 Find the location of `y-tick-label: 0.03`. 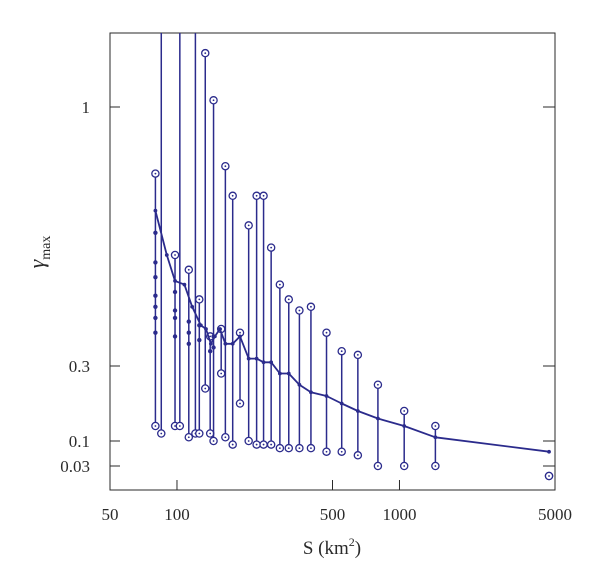

y-tick-label: 0.03 is located at coordinates (75, 466).